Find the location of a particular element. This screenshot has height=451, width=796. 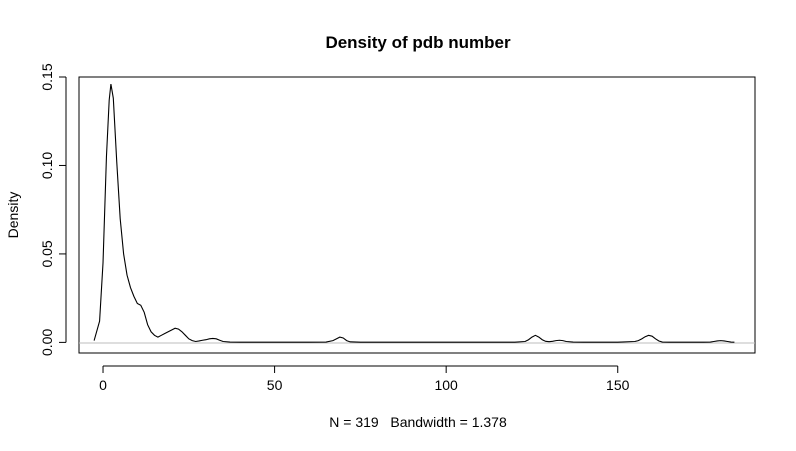

y-tick-label: 0.15 is located at coordinates (47, 76).